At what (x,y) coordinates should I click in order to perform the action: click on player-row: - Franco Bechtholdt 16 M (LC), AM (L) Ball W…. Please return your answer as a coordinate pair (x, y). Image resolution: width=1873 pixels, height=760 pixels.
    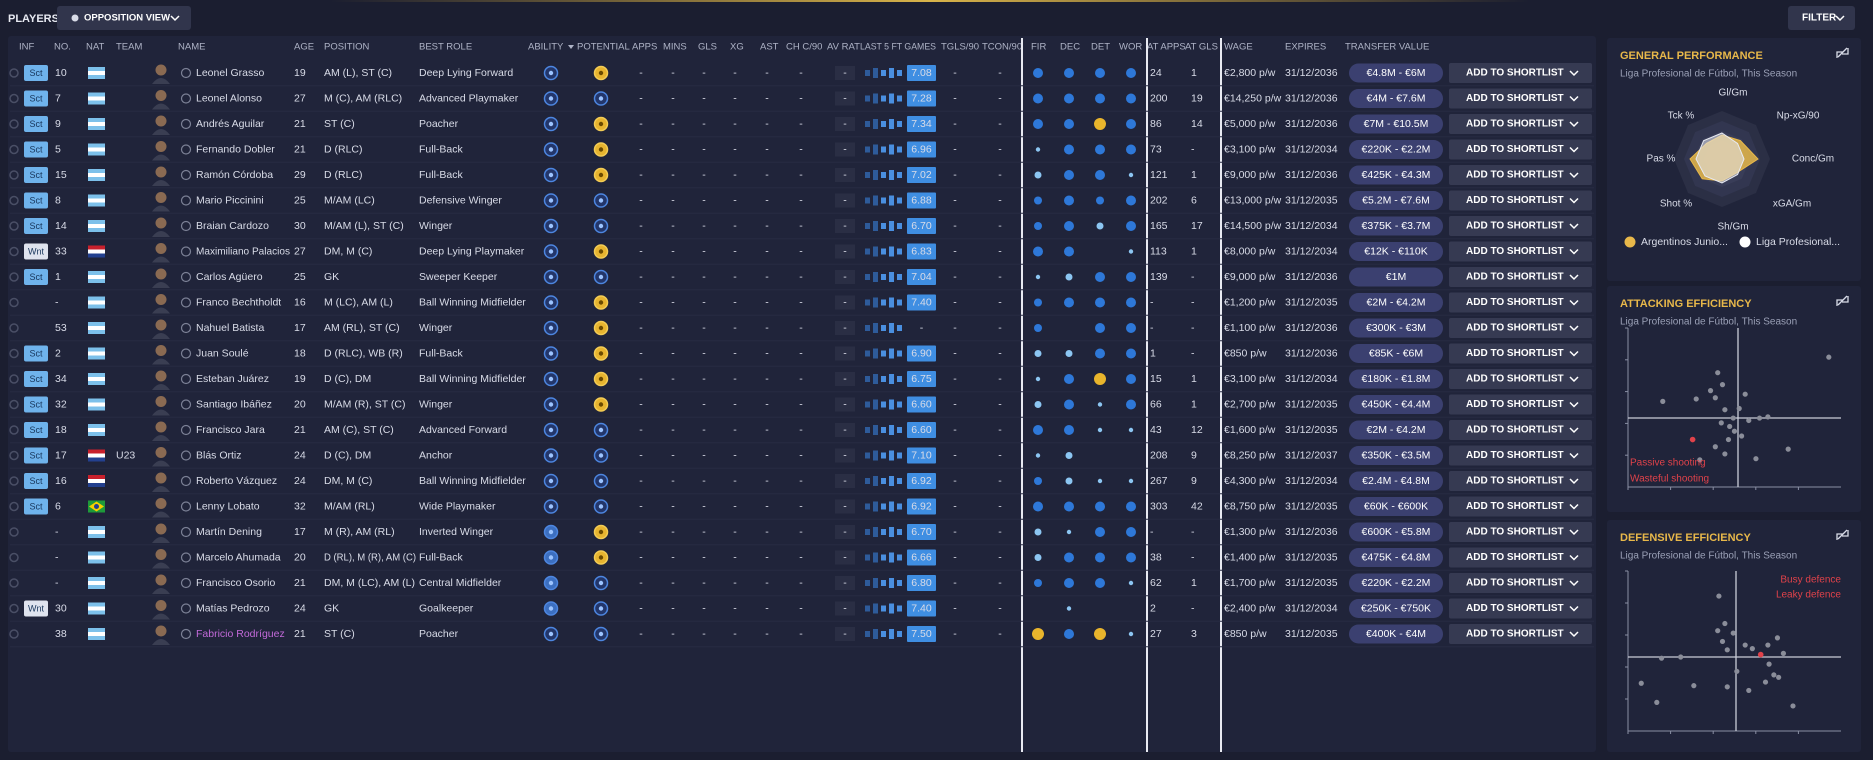
    Looking at the image, I should click on (801, 304).